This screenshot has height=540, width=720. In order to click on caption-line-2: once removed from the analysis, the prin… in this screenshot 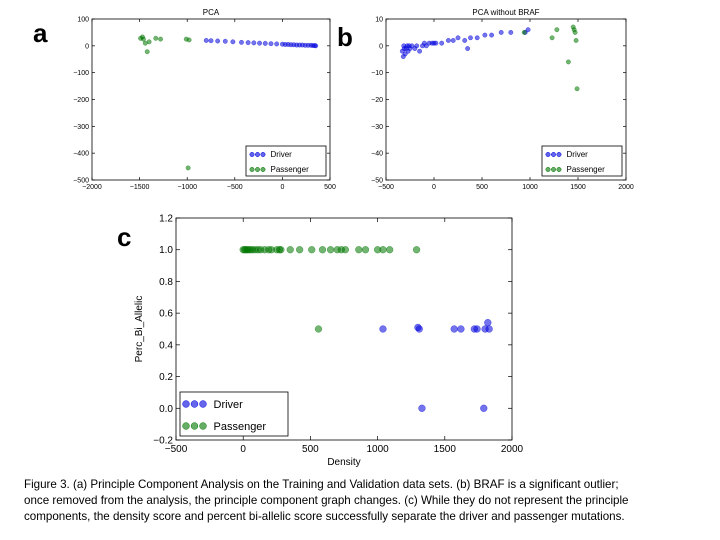, I will do `click(326, 501)`.